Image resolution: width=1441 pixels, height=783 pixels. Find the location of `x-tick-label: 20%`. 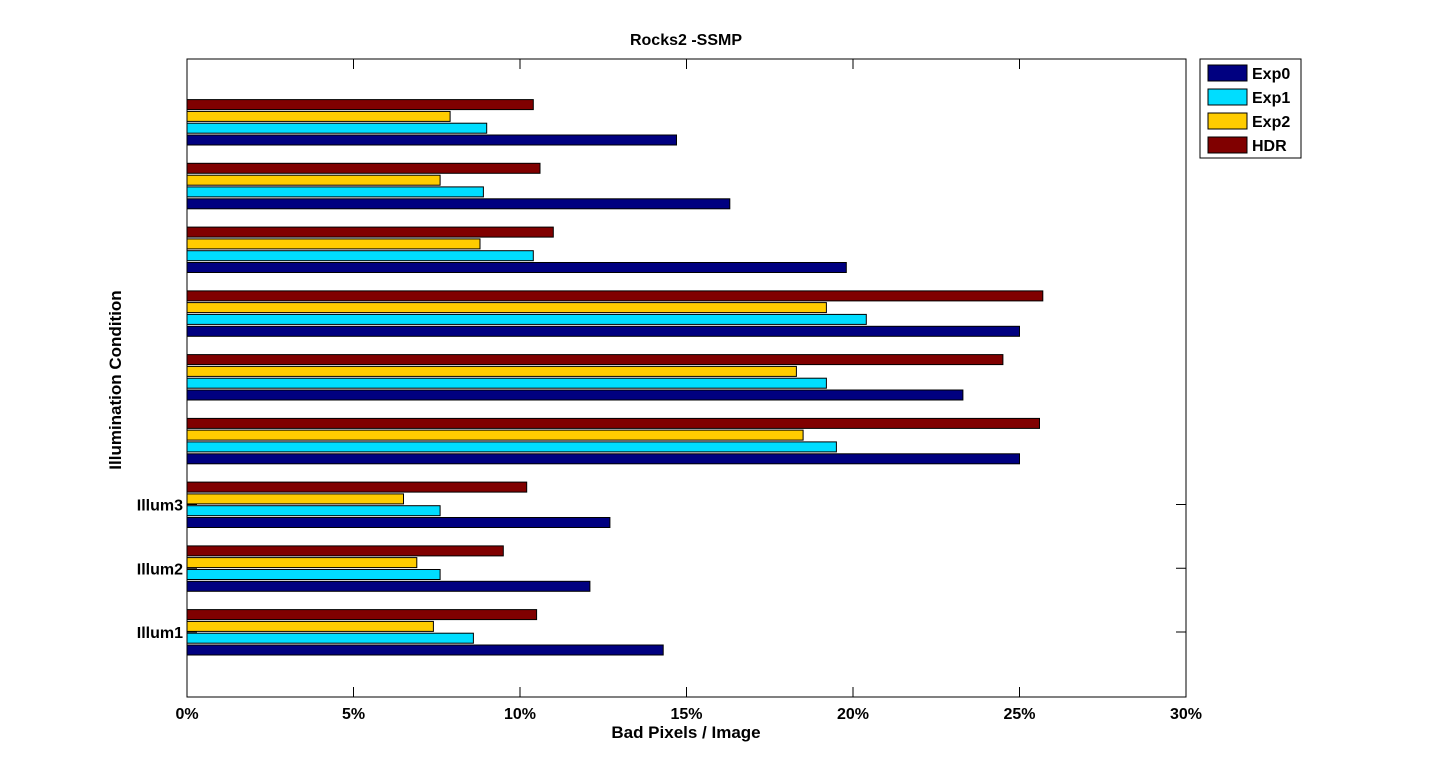

x-tick-label: 20% is located at coordinates (853, 714).